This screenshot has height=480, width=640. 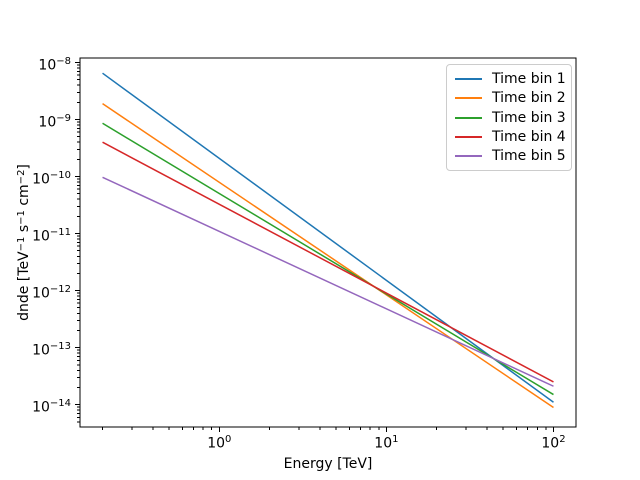 I want to click on y-axis-label-superscript: −2, so click(x=21, y=177).